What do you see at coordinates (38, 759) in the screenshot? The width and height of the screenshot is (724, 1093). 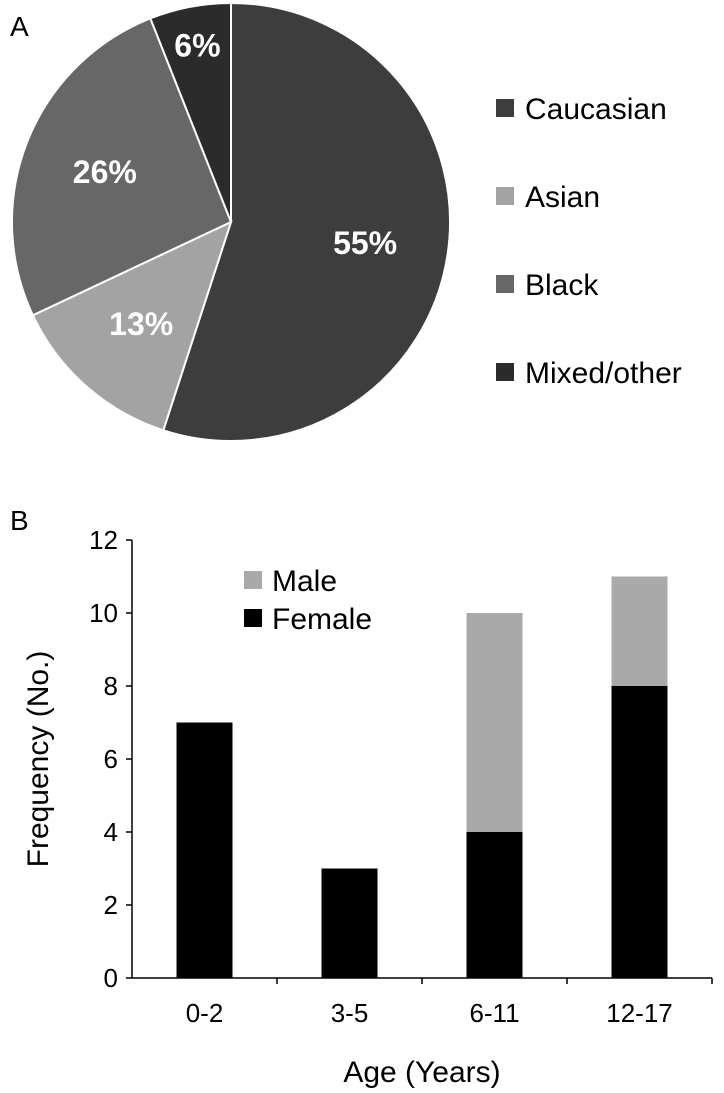 I see `y-axis-title: Frequency (No.)` at bounding box center [38, 759].